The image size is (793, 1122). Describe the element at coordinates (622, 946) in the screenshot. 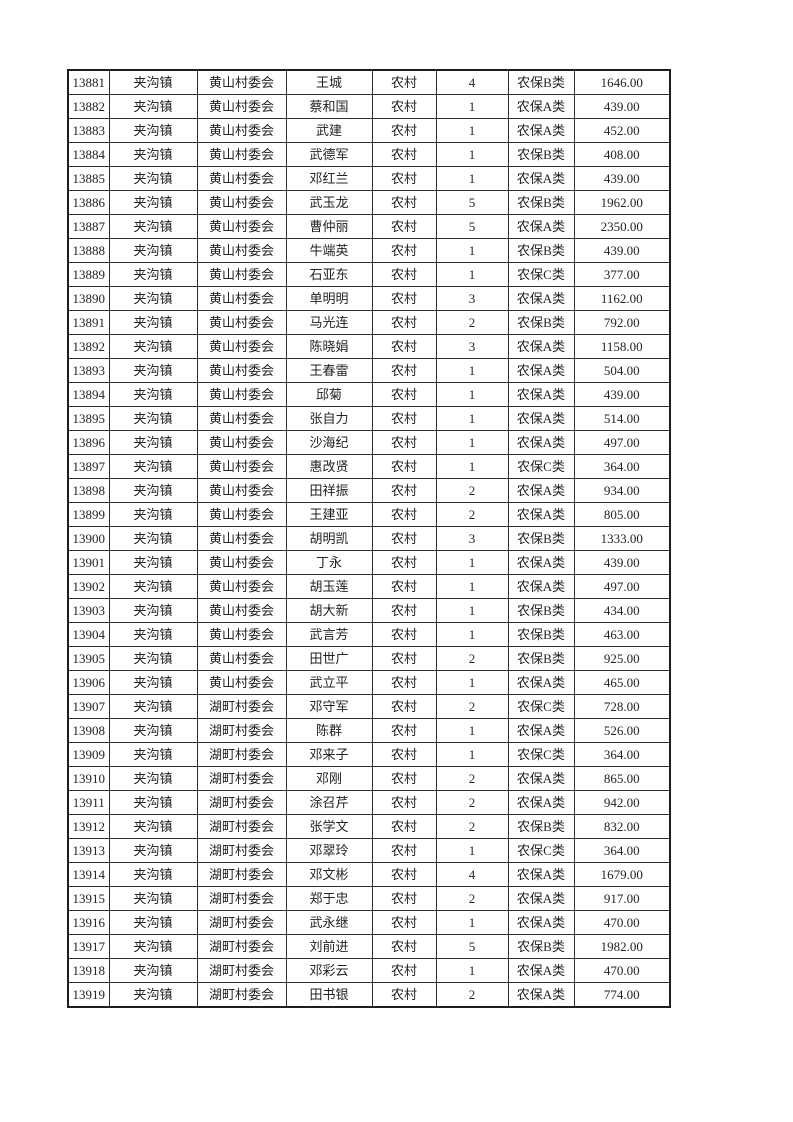

I see `cell-amount: 1982.00` at that location.